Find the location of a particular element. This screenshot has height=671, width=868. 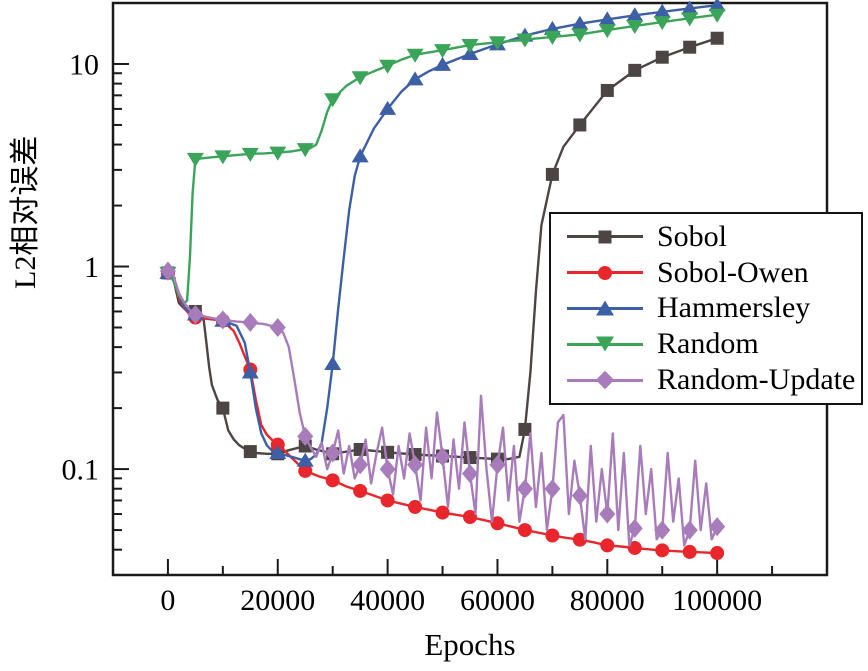

legend-label-random-update: Random-Update is located at coordinates (756, 380).